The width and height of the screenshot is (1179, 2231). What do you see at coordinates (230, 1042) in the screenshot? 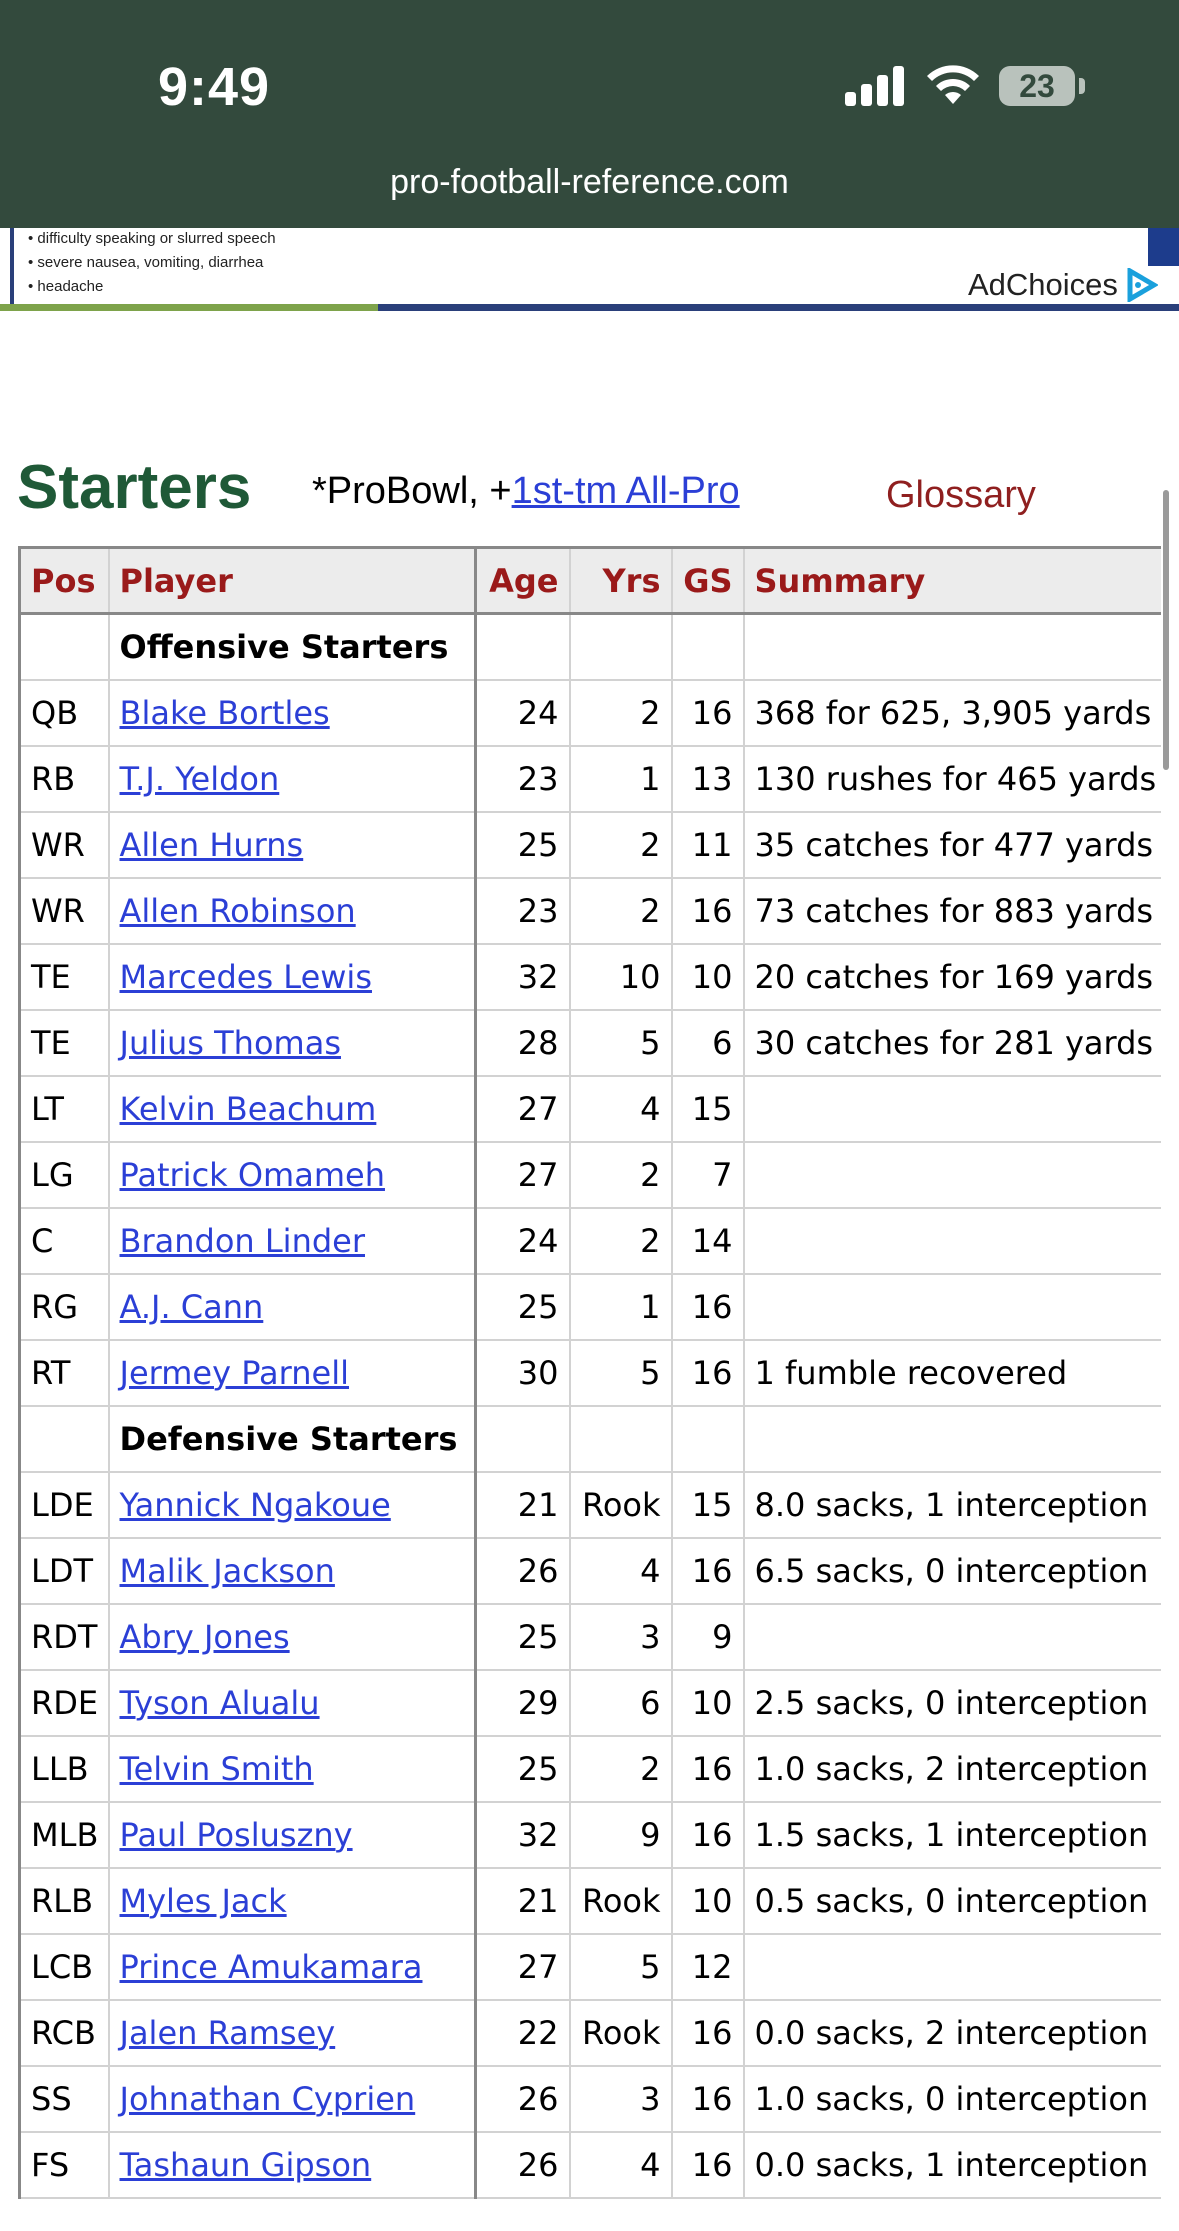
I see `player-link: Julius Thomas` at bounding box center [230, 1042].